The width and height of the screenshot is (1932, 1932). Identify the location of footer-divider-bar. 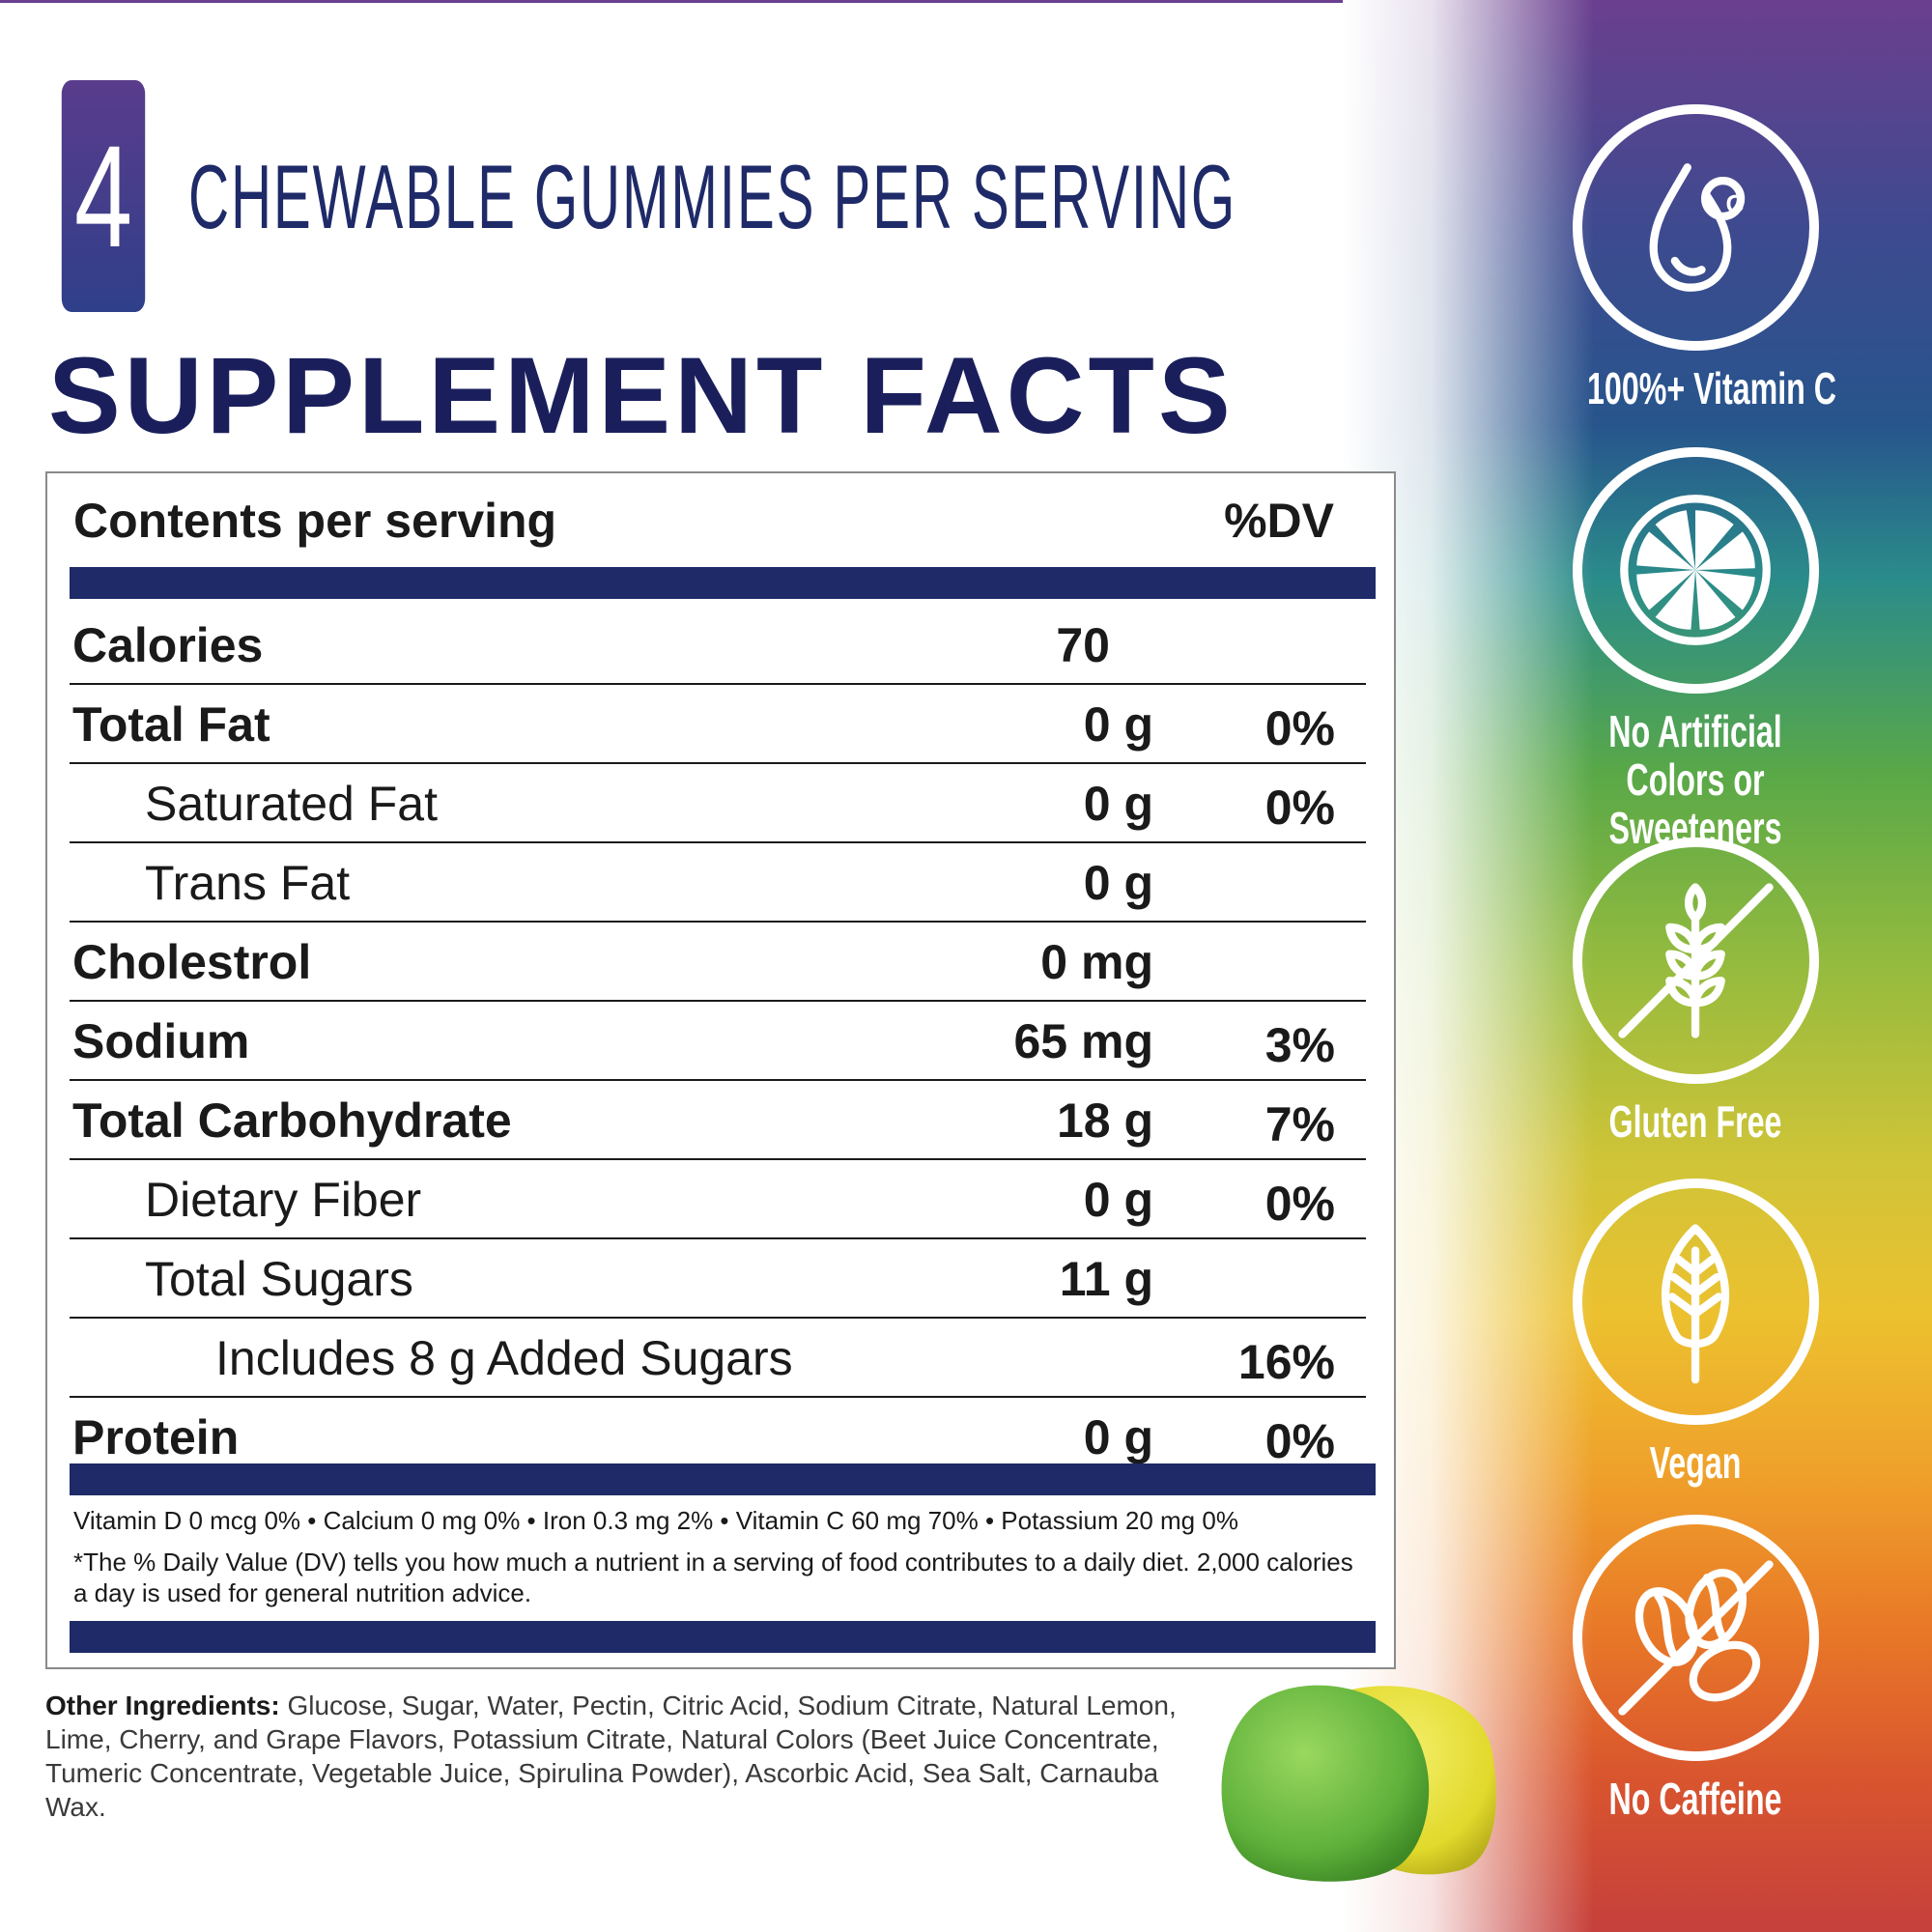
(723, 1637).